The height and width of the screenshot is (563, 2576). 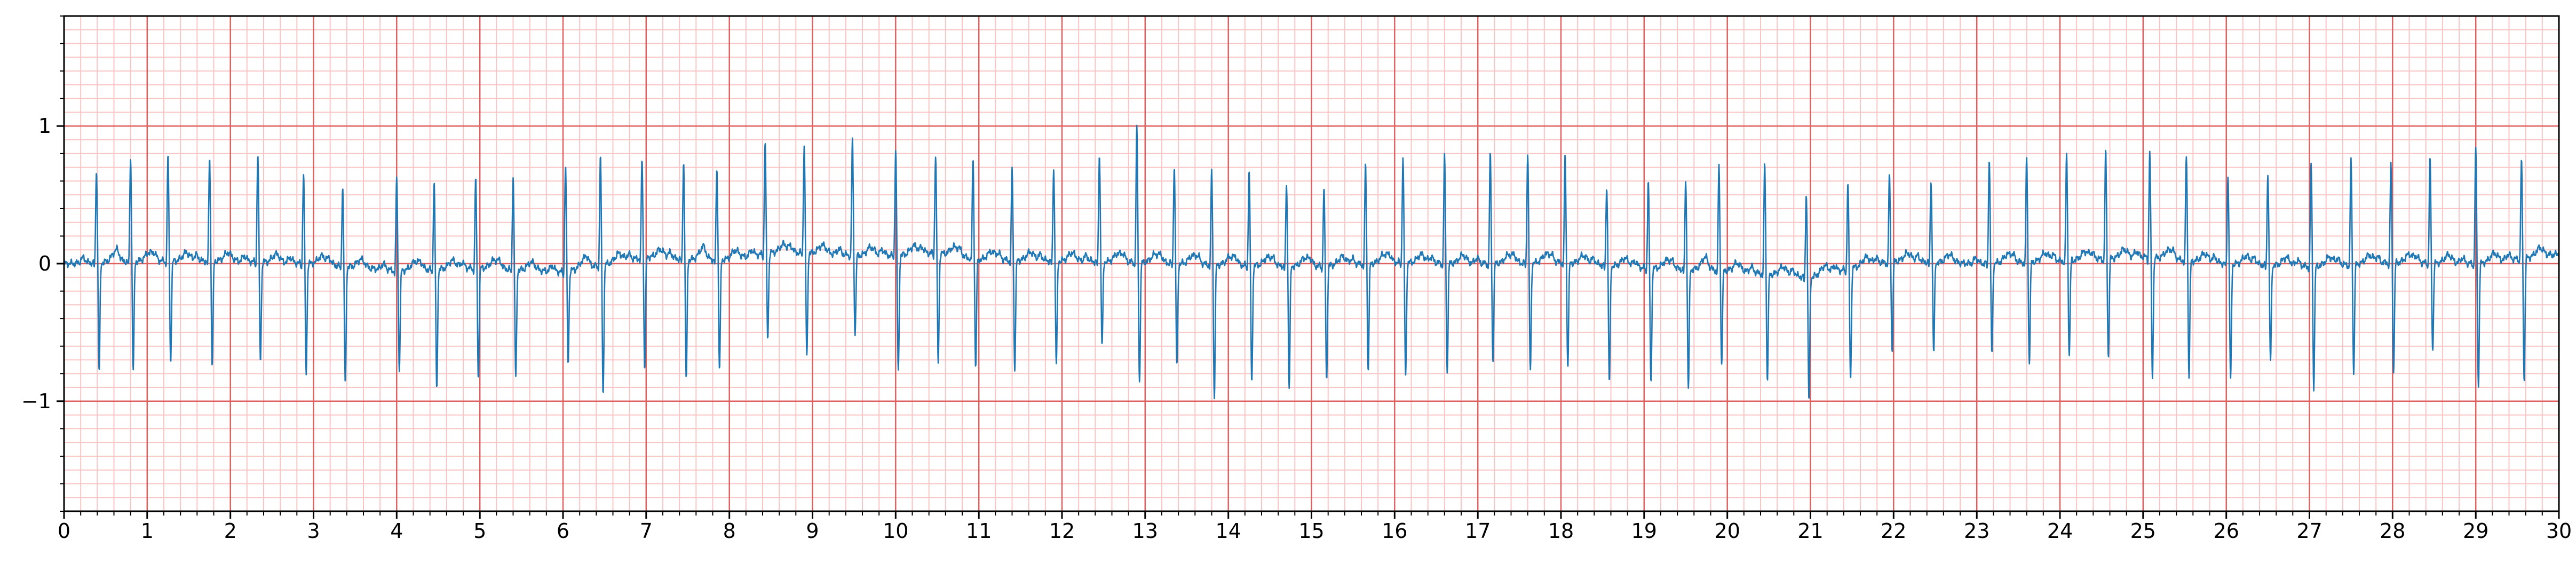 I want to click on x-tick-label: 10, so click(x=895, y=531).